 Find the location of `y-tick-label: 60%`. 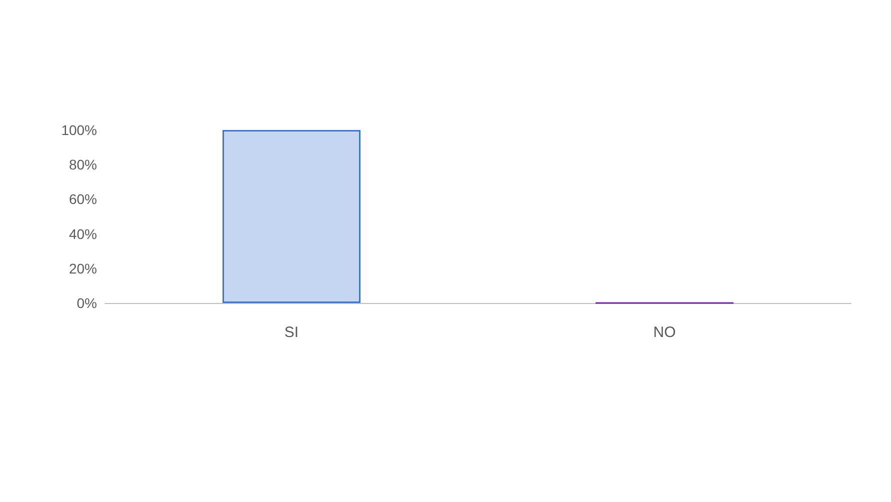

y-tick-label: 60% is located at coordinates (82, 199).